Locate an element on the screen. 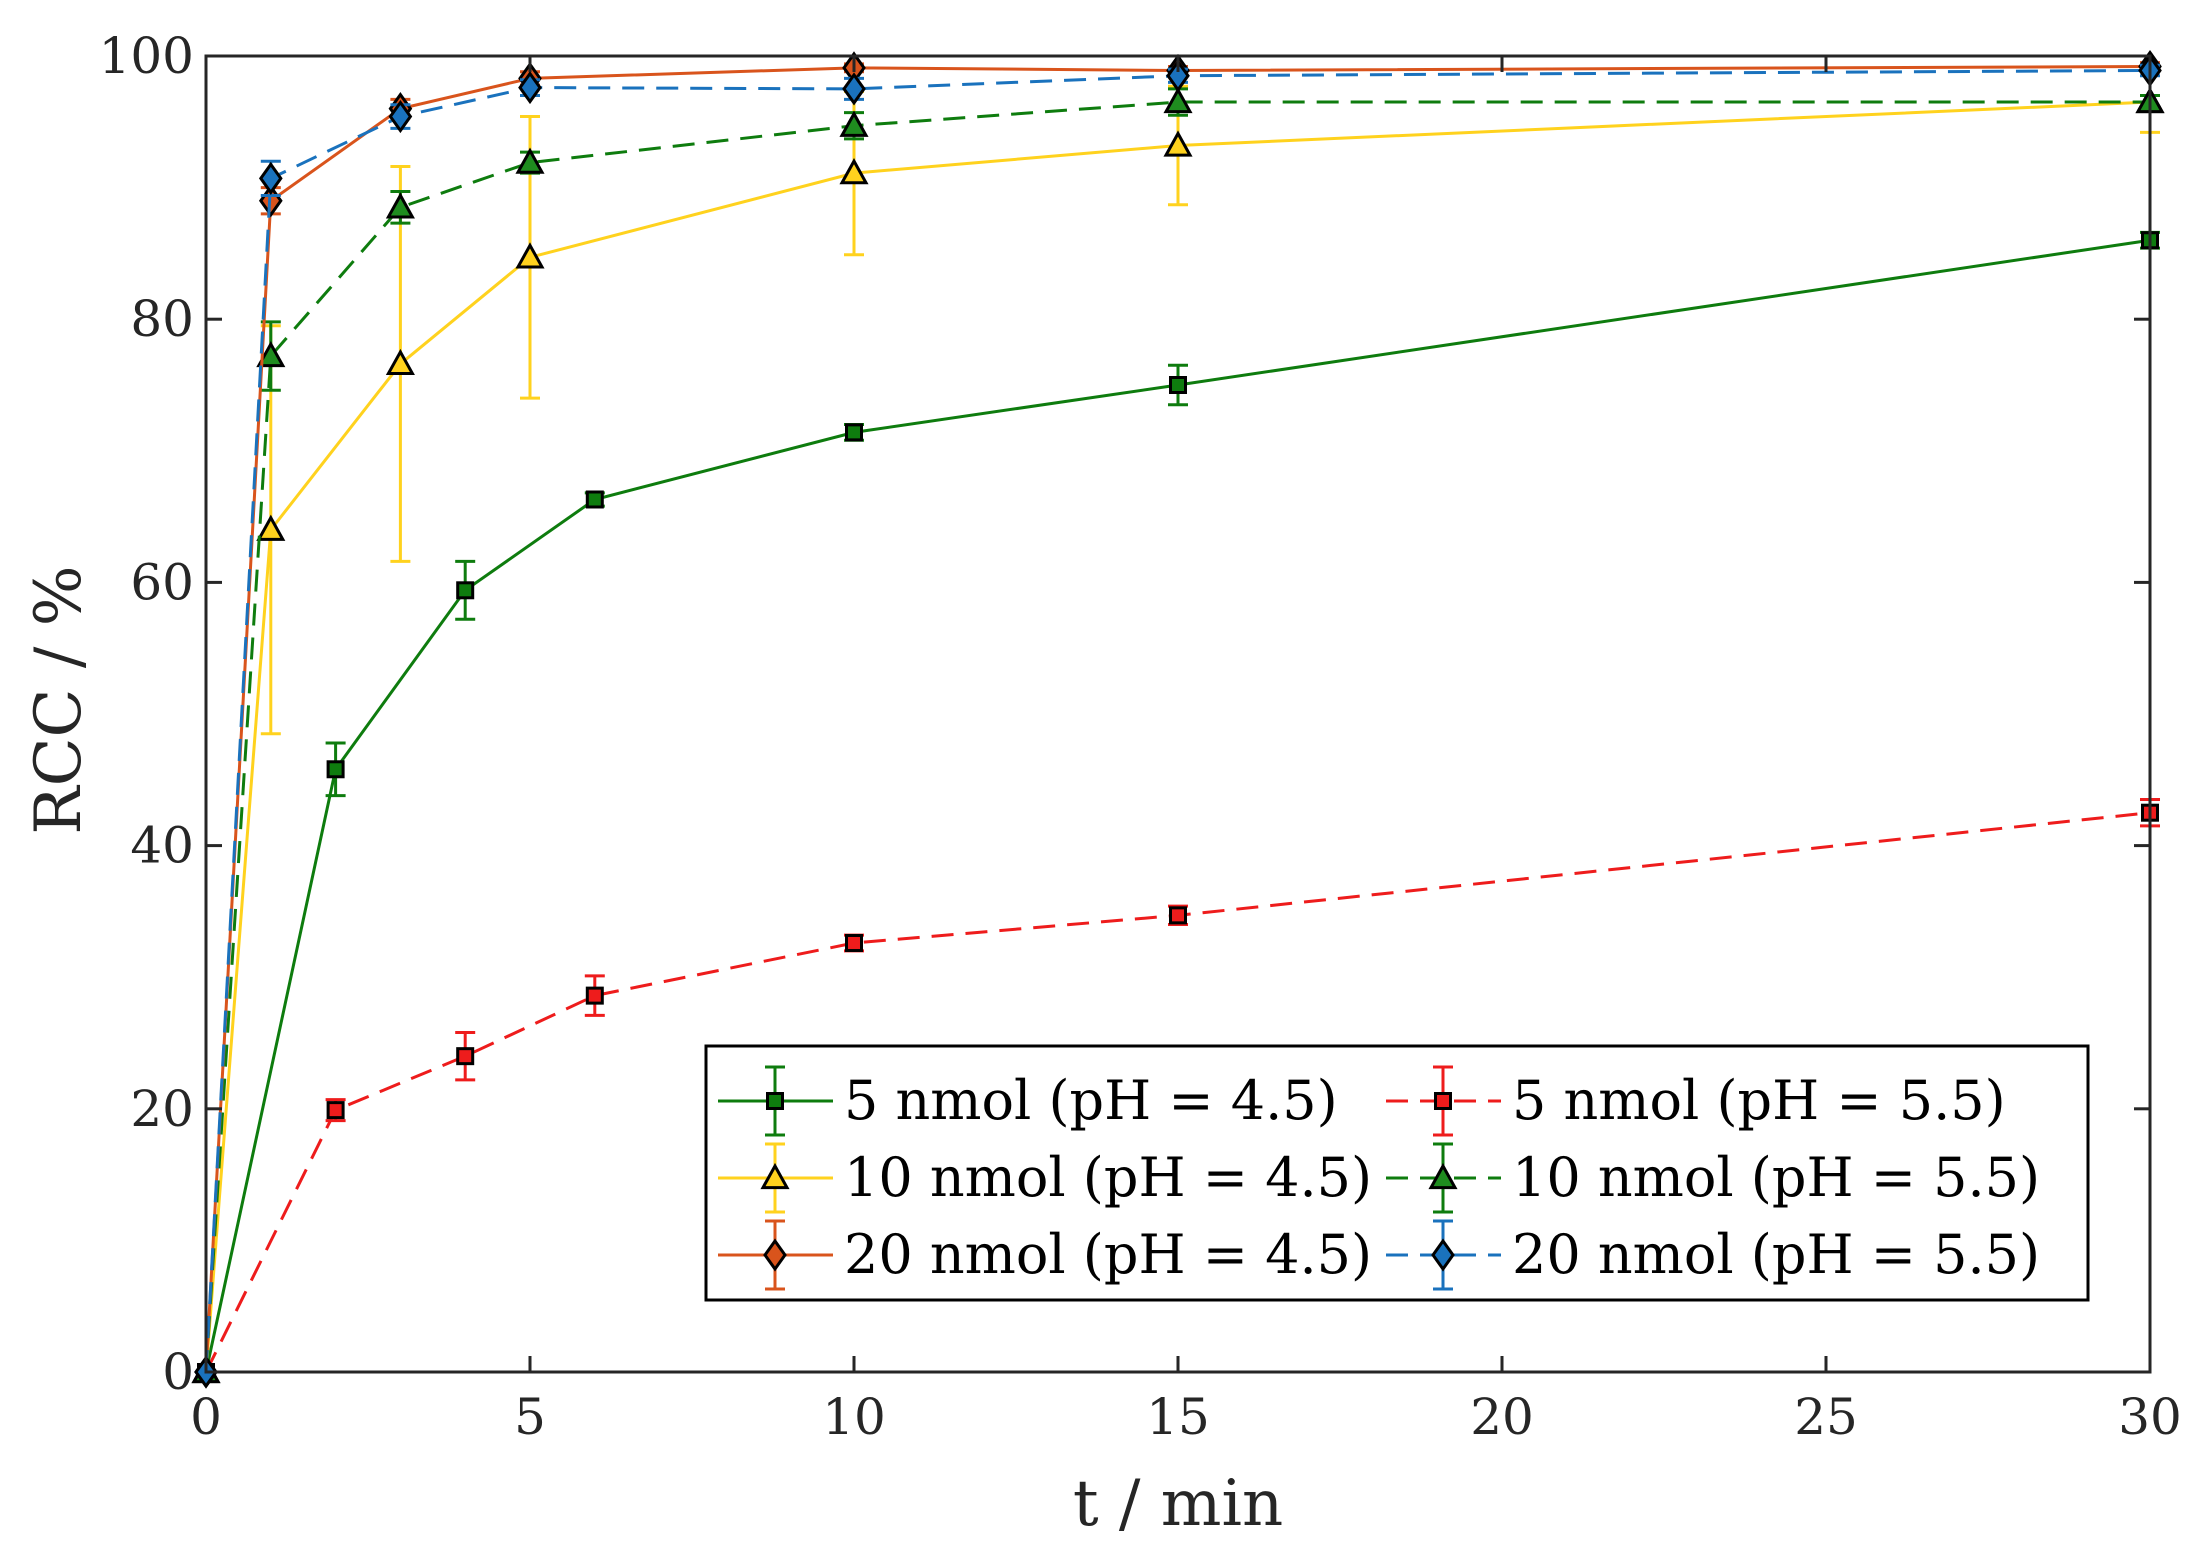 This screenshot has width=2201, height=1567. legend-label: 5 nmol (pH = 4.5) is located at coordinates (1091, 1100).